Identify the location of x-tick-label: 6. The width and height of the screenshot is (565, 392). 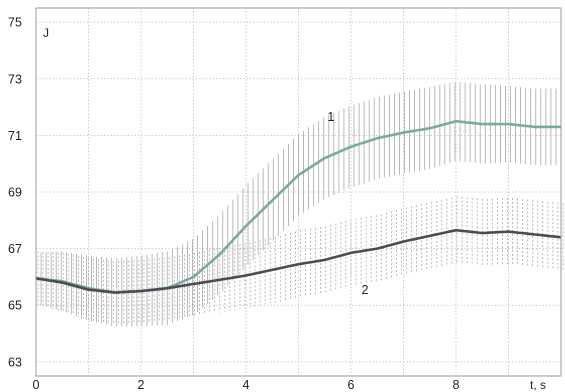
(351, 385).